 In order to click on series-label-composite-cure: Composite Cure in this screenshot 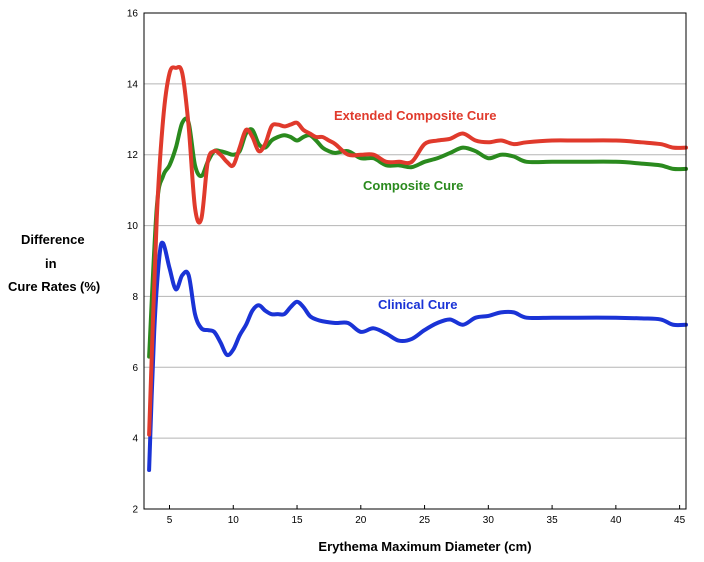, I will do `click(413, 185)`.